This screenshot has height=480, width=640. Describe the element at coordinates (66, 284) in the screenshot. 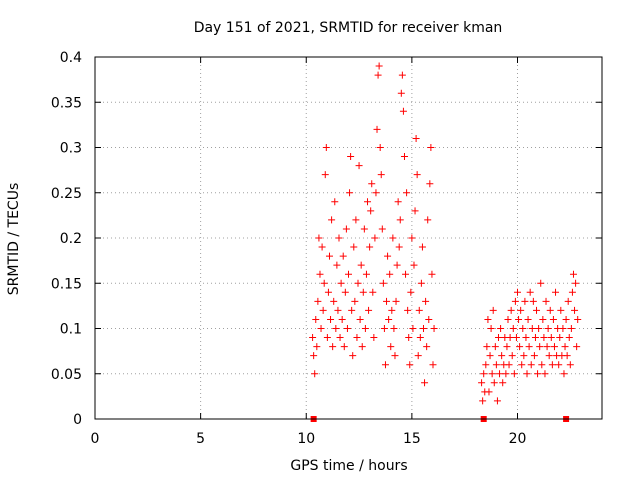

I see `y-tick-label: 0.15` at that location.